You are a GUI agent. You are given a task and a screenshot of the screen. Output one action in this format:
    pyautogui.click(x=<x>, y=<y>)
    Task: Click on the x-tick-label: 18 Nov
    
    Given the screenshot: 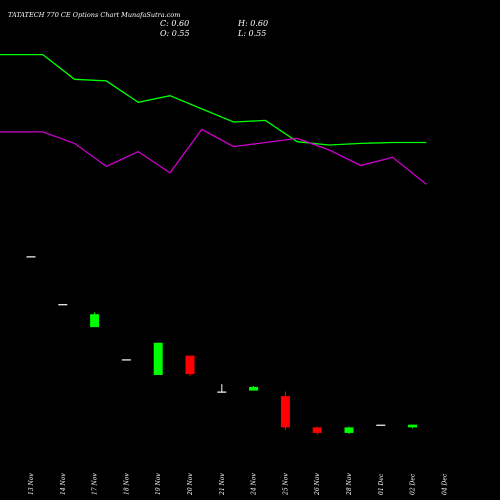 What is the action you would take?
    pyautogui.click(x=126, y=484)
    